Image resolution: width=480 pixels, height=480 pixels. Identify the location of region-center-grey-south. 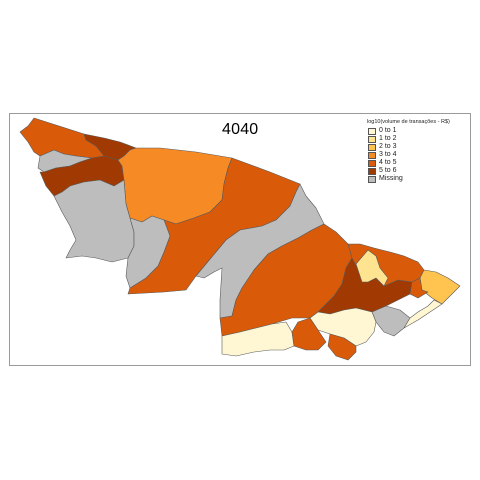
(148, 252).